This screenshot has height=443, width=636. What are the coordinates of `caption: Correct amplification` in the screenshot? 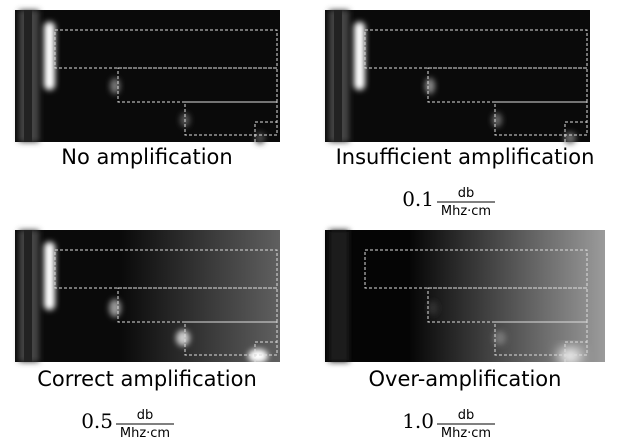 It's located at (147, 379).